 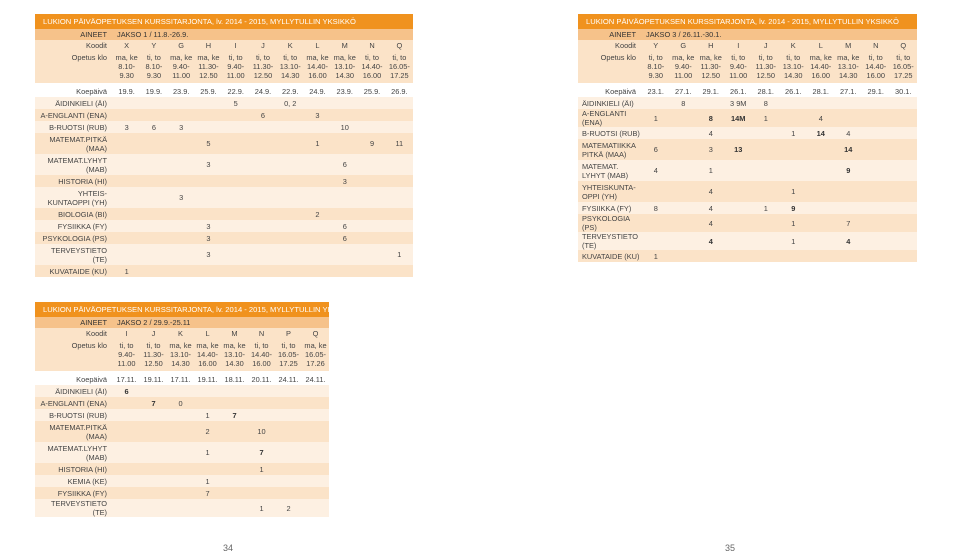 What do you see at coordinates (372, 91) in the screenshot?
I see `date-cell: 25.9.` at bounding box center [372, 91].